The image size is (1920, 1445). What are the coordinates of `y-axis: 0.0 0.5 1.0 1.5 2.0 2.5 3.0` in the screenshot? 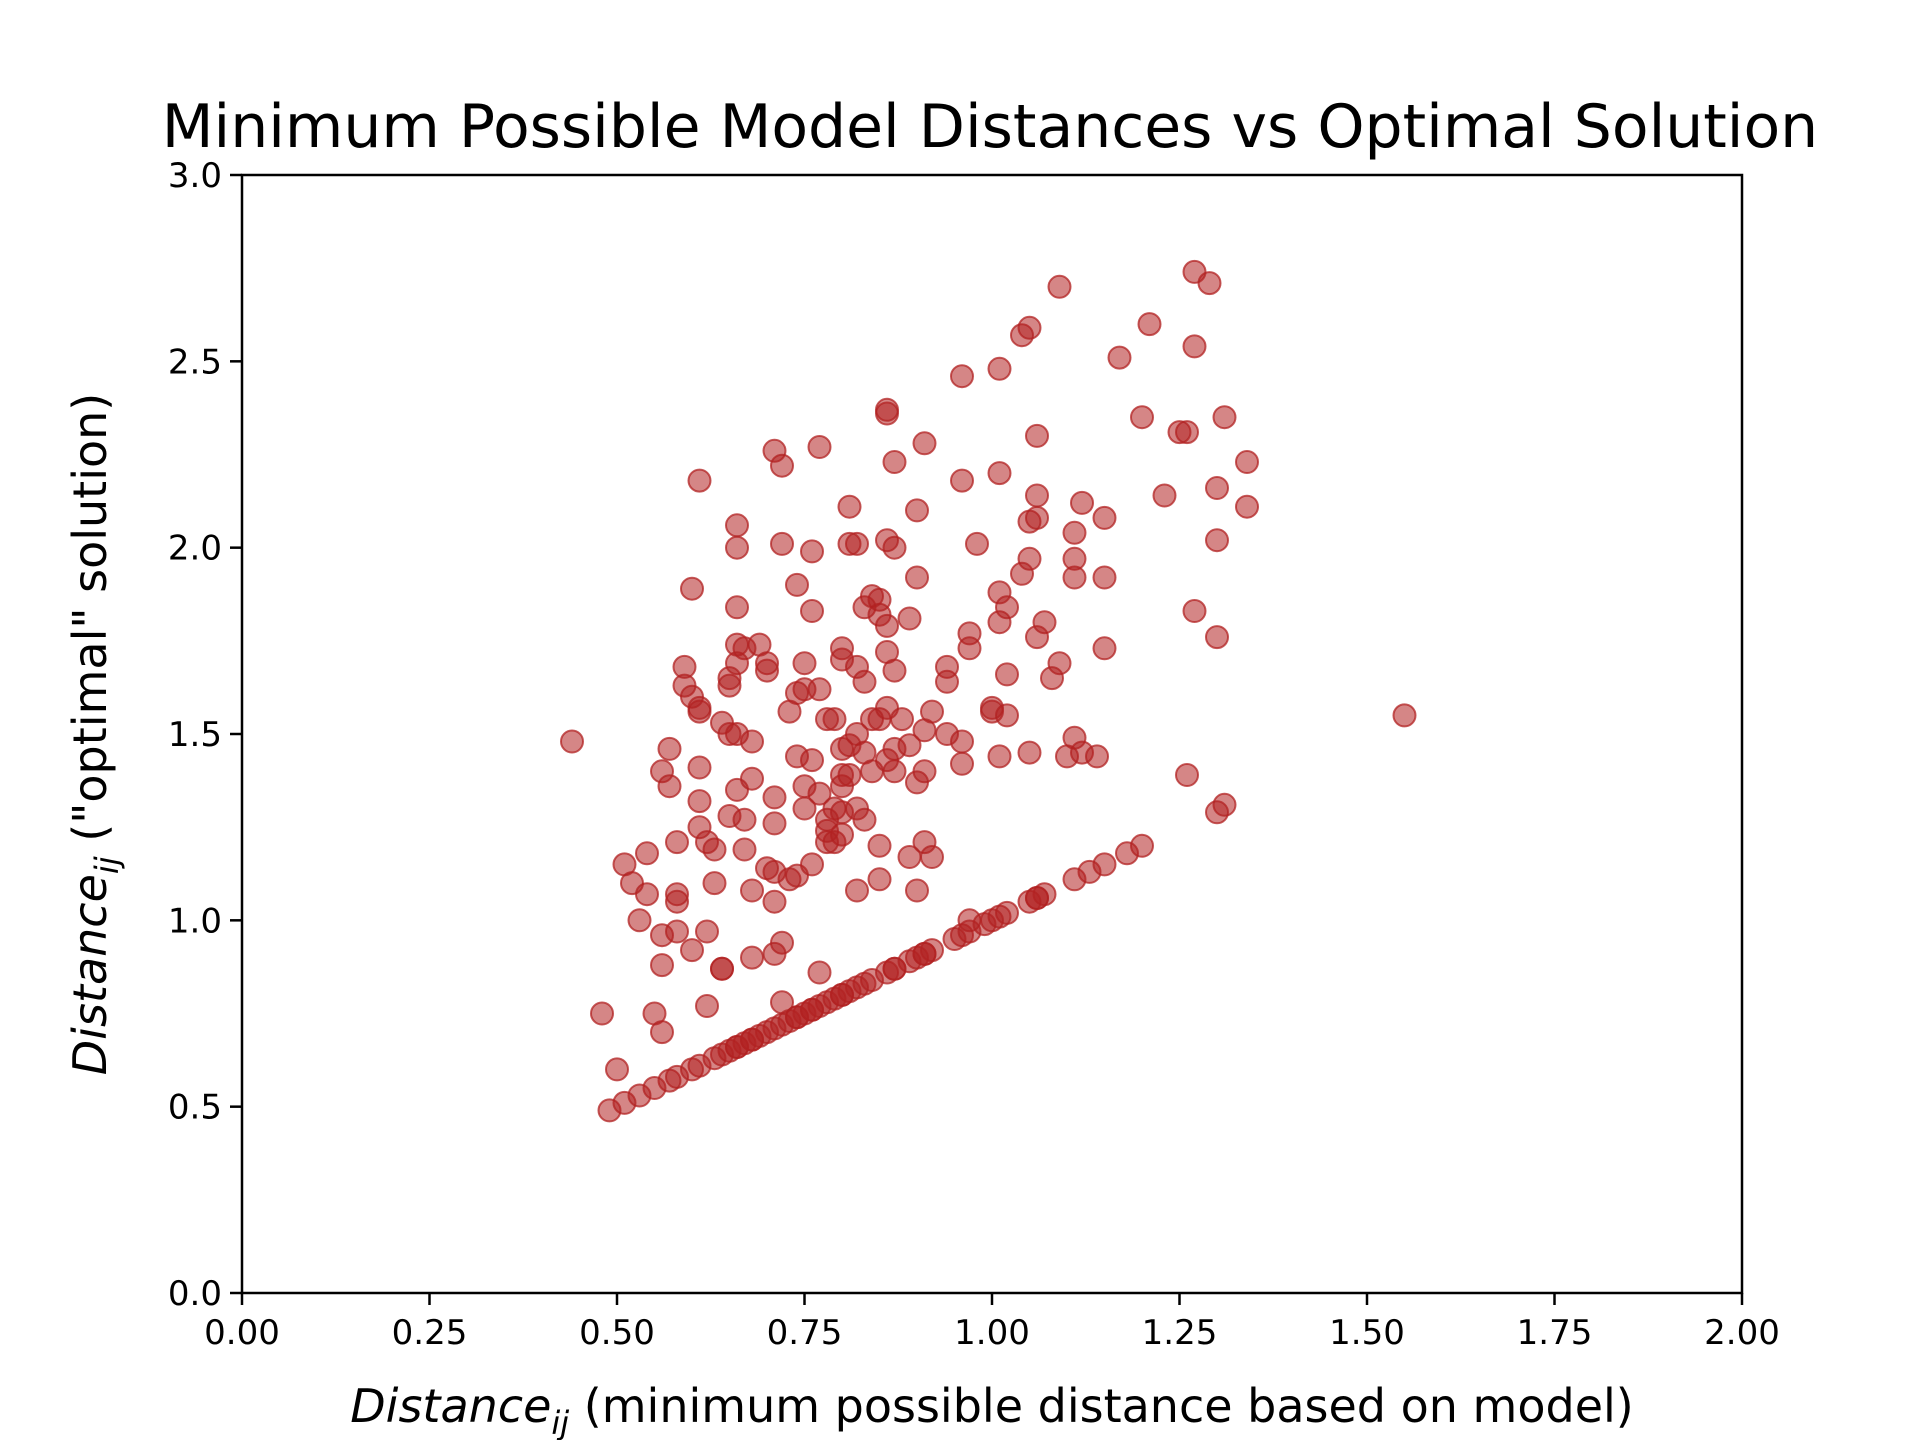 It's located at (205, 735).